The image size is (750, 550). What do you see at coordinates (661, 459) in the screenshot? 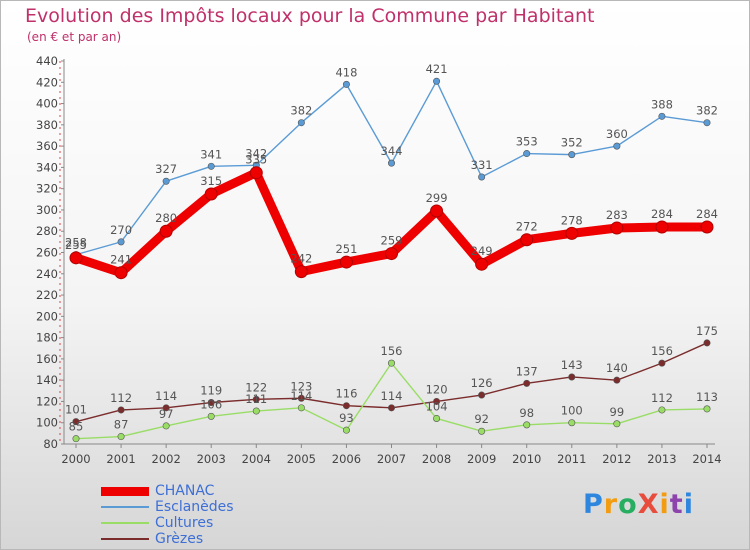
I see `x-tick-label: 2013` at bounding box center [661, 459].